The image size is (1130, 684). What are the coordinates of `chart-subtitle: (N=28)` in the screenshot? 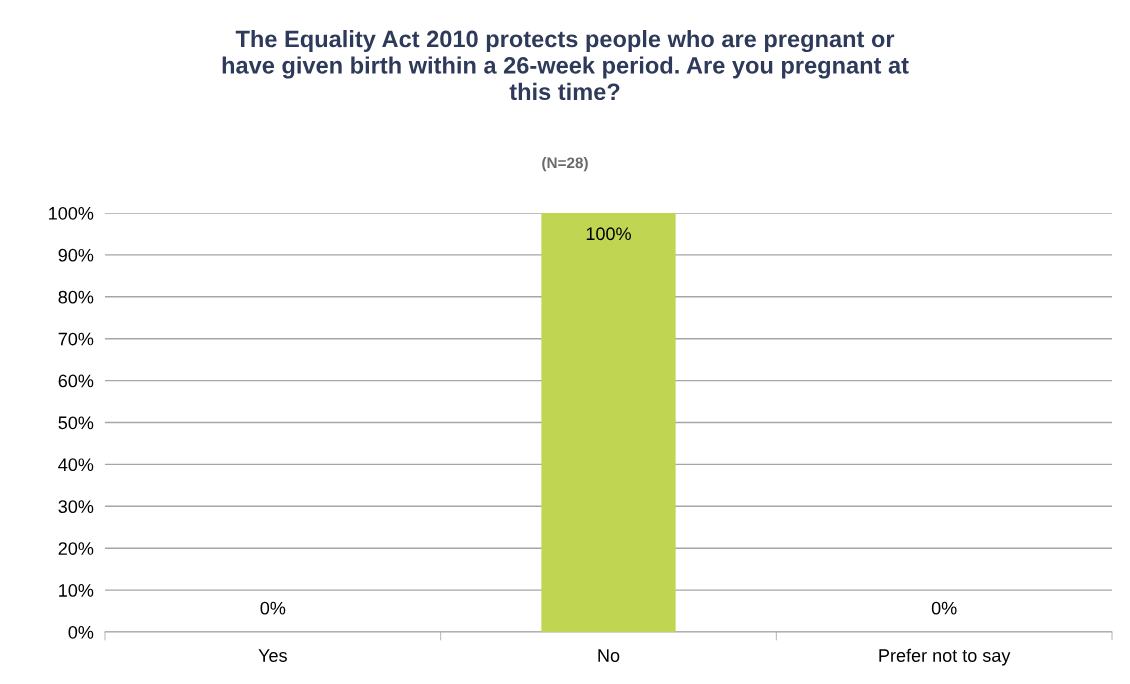 It's located at (565, 164).